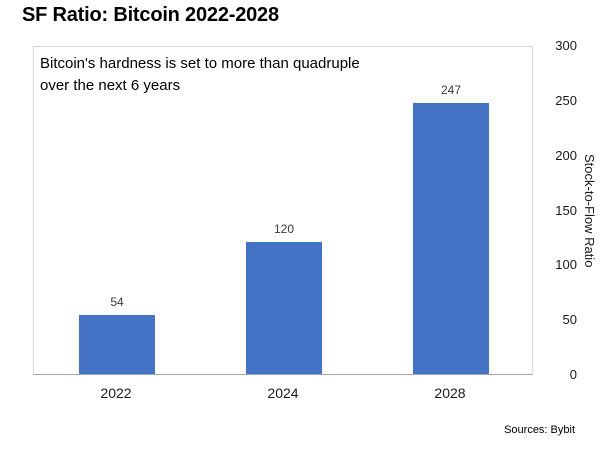  I want to click on bar-2024, so click(284, 308).